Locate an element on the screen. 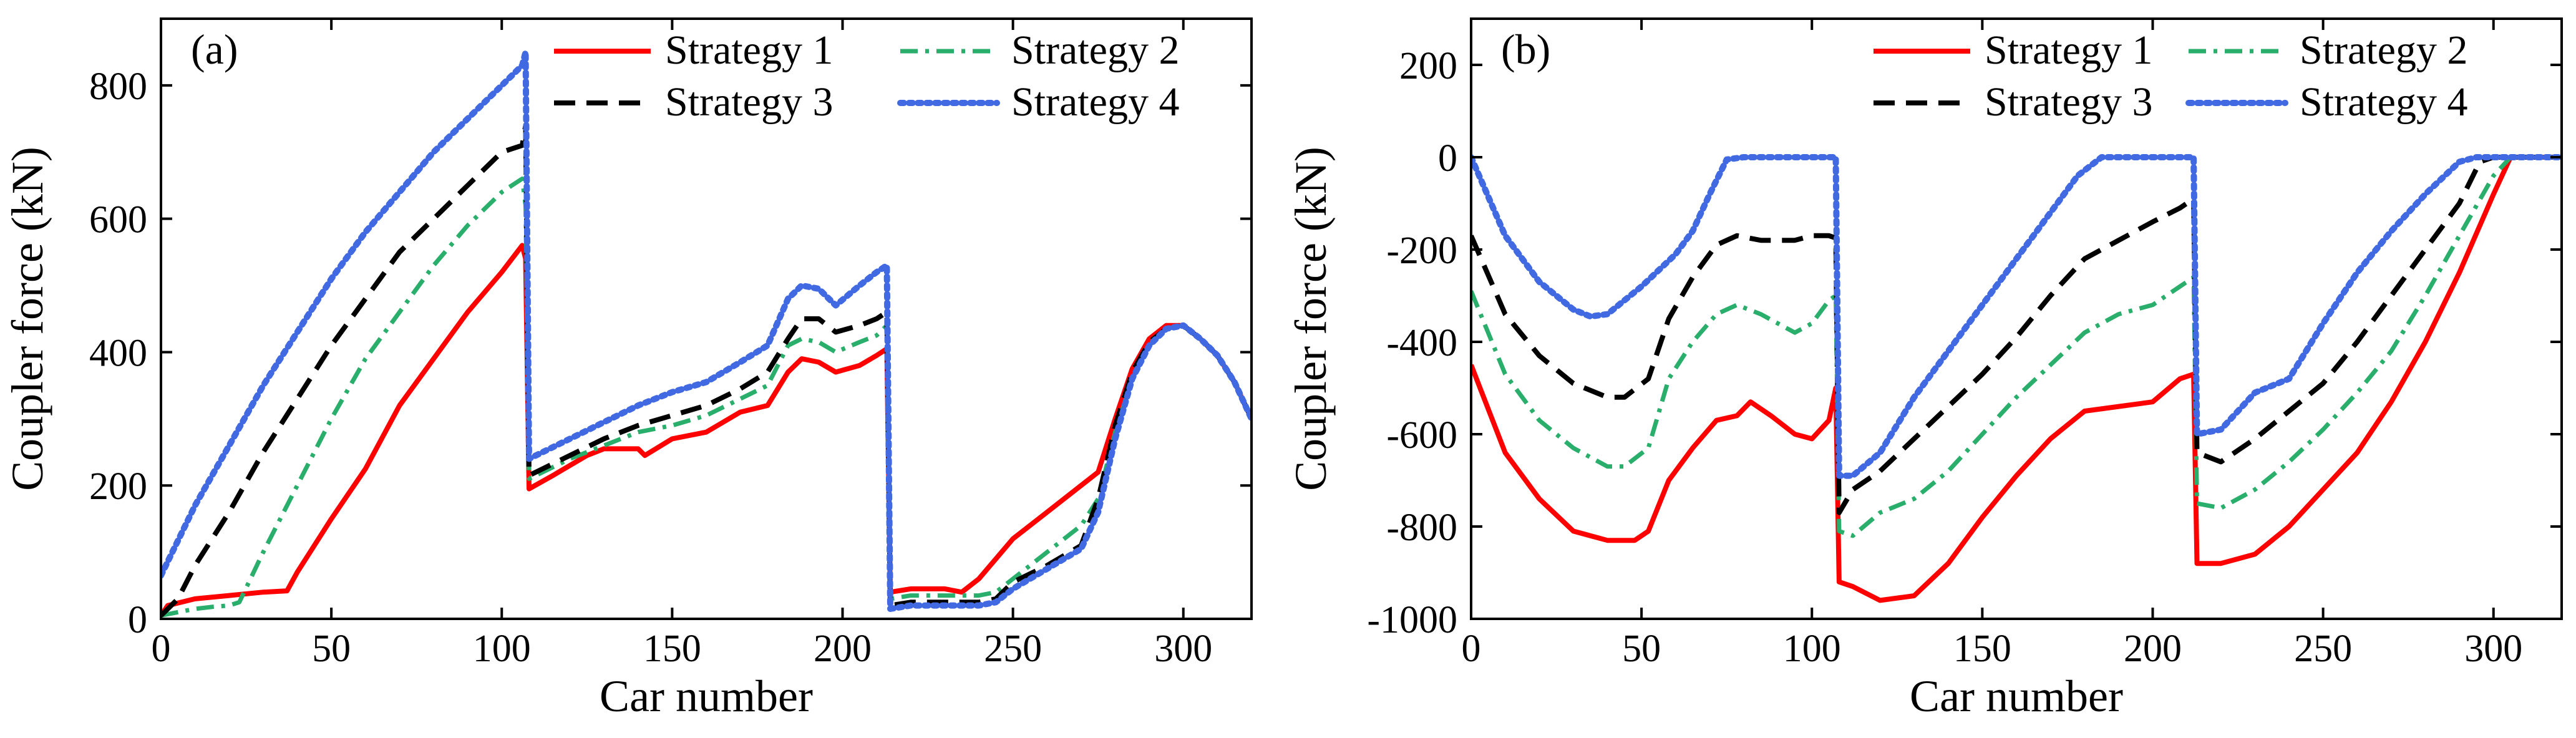  y-tick-label: -200 is located at coordinates (1421, 251).